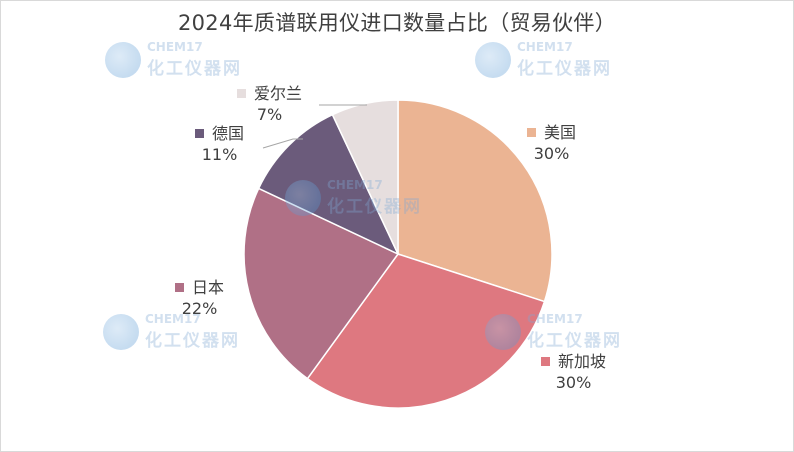 Image resolution: width=794 pixels, height=452 pixels. What do you see at coordinates (208, 287) in the screenshot?
I see `slice-name: 日本` at bounding box center [208, 287].